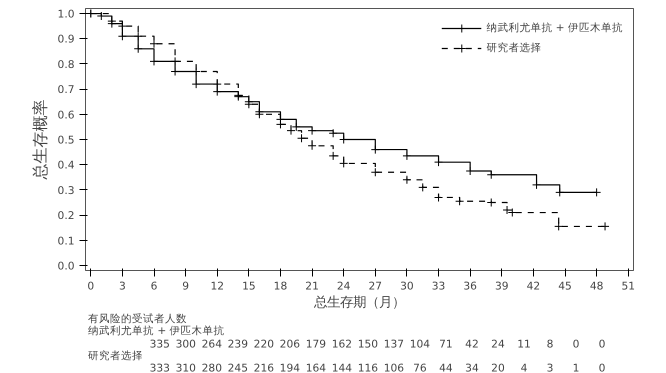 The height and width of the screenshot is (373, 666). Describe the element at coordinates (66, 215) in the screenshot. I see `y-tick-label: 0.2` at that location.